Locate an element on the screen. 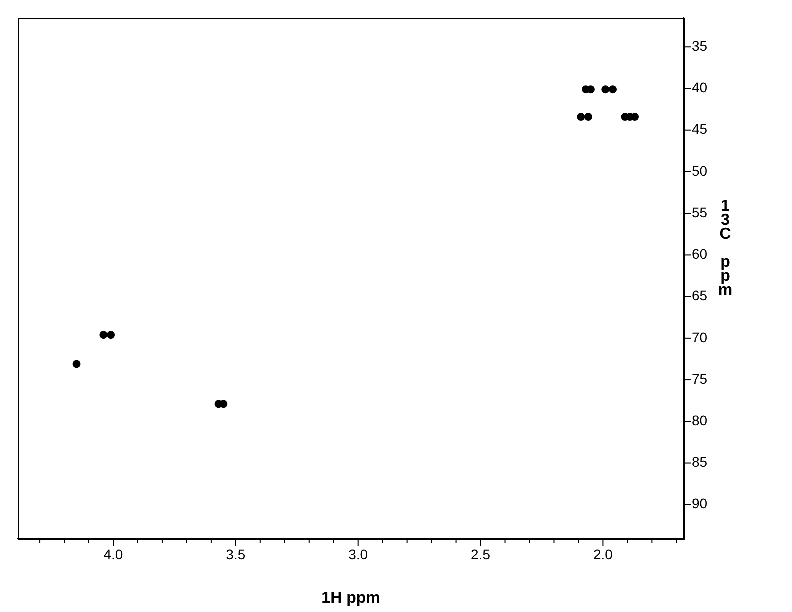  y-tick-label: 60 is located at coordinates (700, 254).